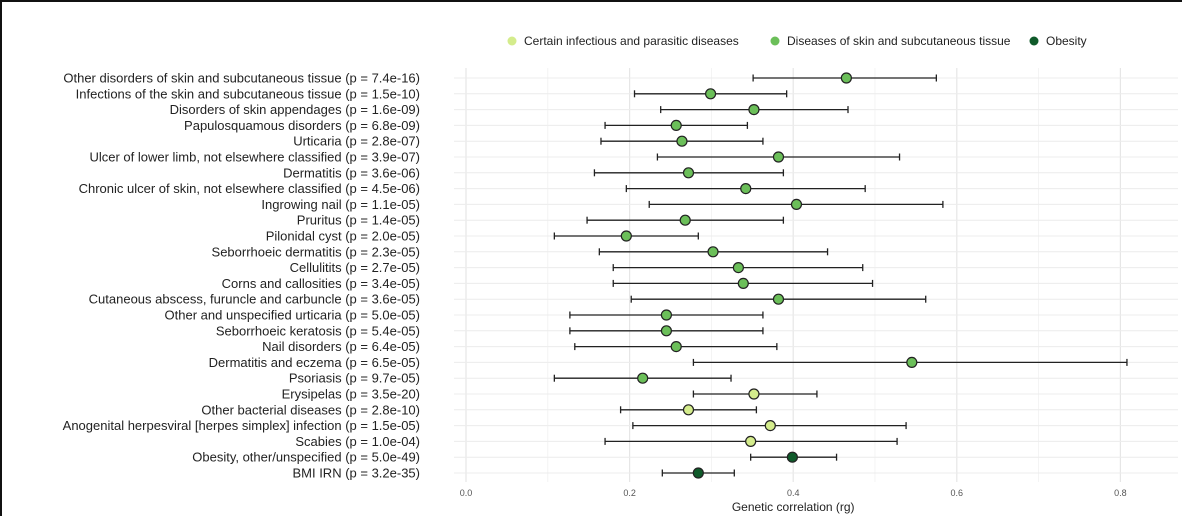 The image size is (1182, 518). What do you see at coordinates (899, 41) in the screenshot?
I see `legend-label: Diseases of skin and subcutaneous tissue` at bounding box center [899, 41].